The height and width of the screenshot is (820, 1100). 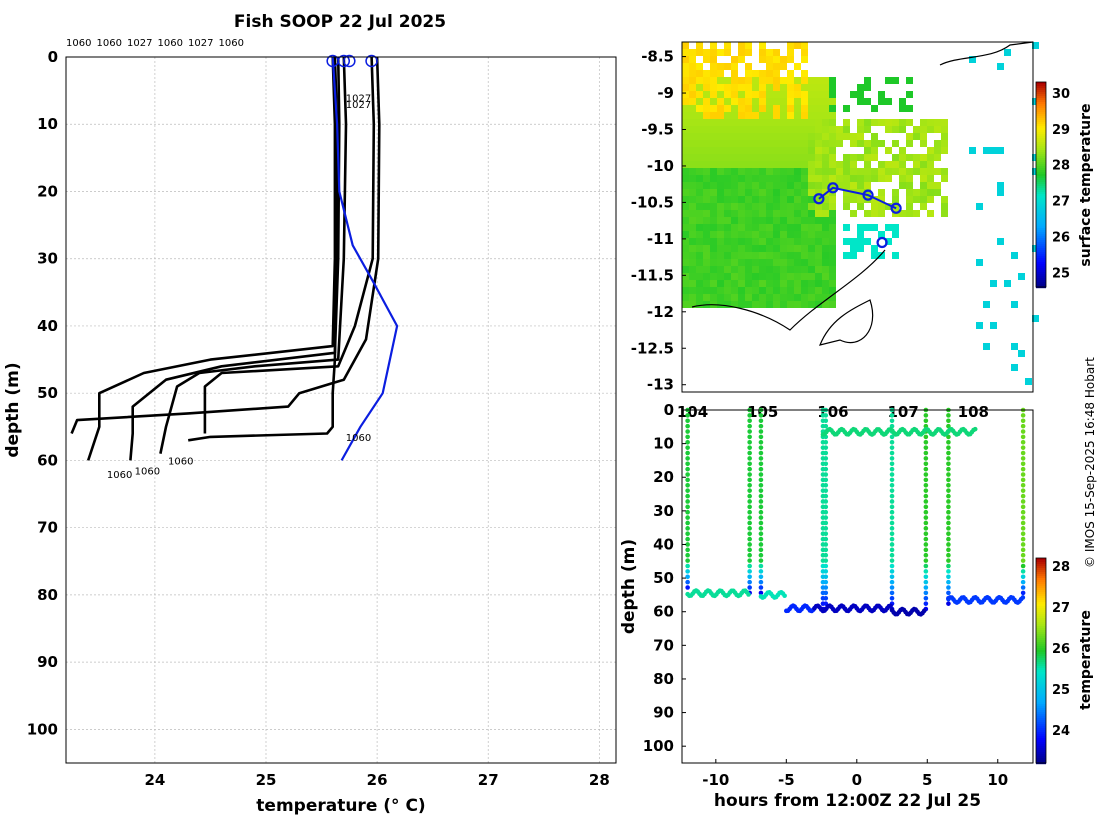 I want to click on surface-marker, so click(x=344, y=61).